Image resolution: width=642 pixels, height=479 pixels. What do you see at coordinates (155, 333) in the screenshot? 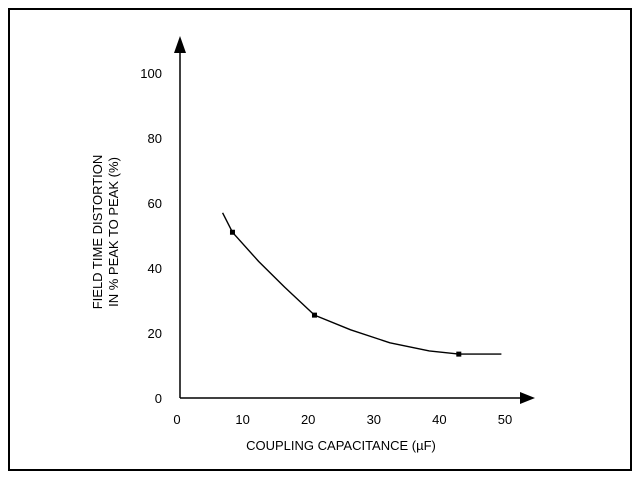
I see `y-tick-label: 20` at bounding box center [155, 333].